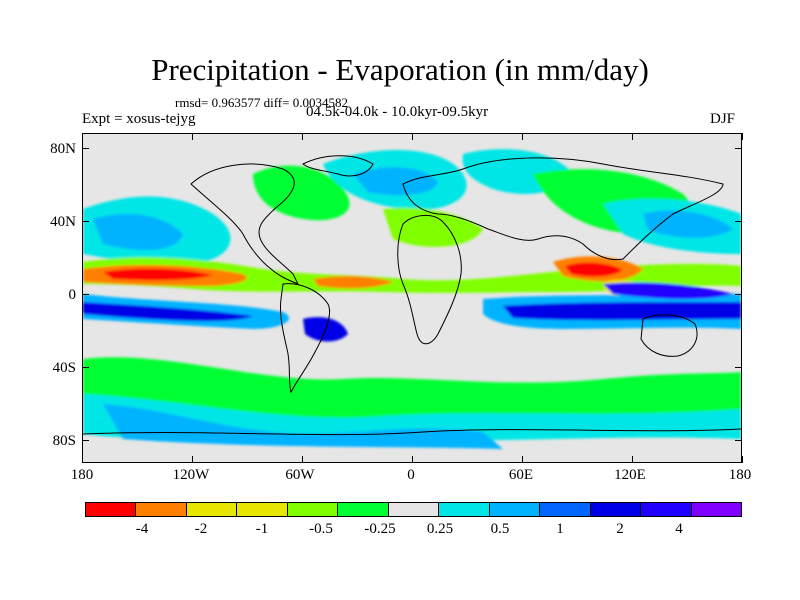  What do you see at coordinates (142, 529) in the screenshot?
I see `colorbar-label: -4` at bounding box center [142, 529].